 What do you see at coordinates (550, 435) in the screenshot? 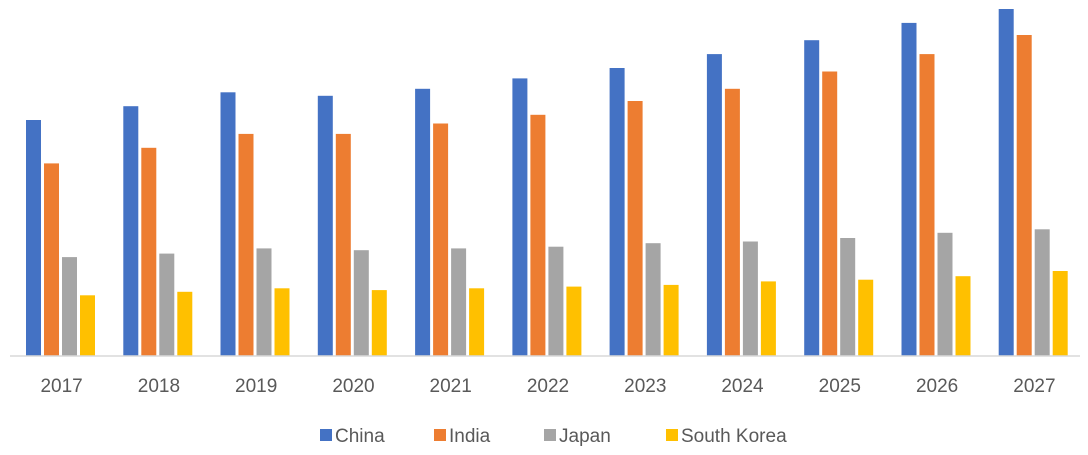
I see `legend-swatch-japan` at bounding box center [550, 435].